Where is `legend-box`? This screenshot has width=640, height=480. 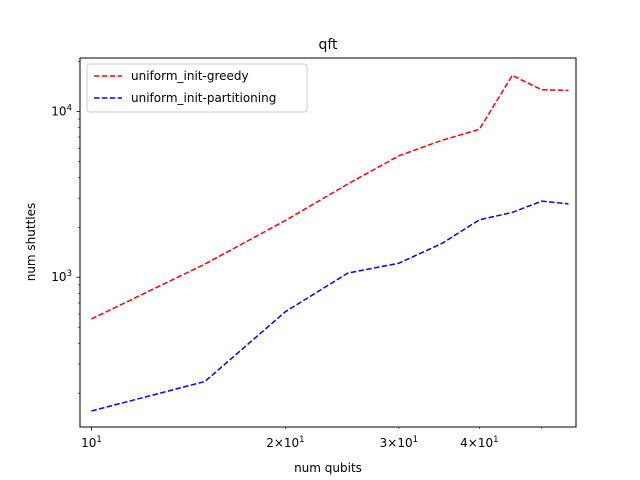 legend-box is located at coordinates (197, 88).